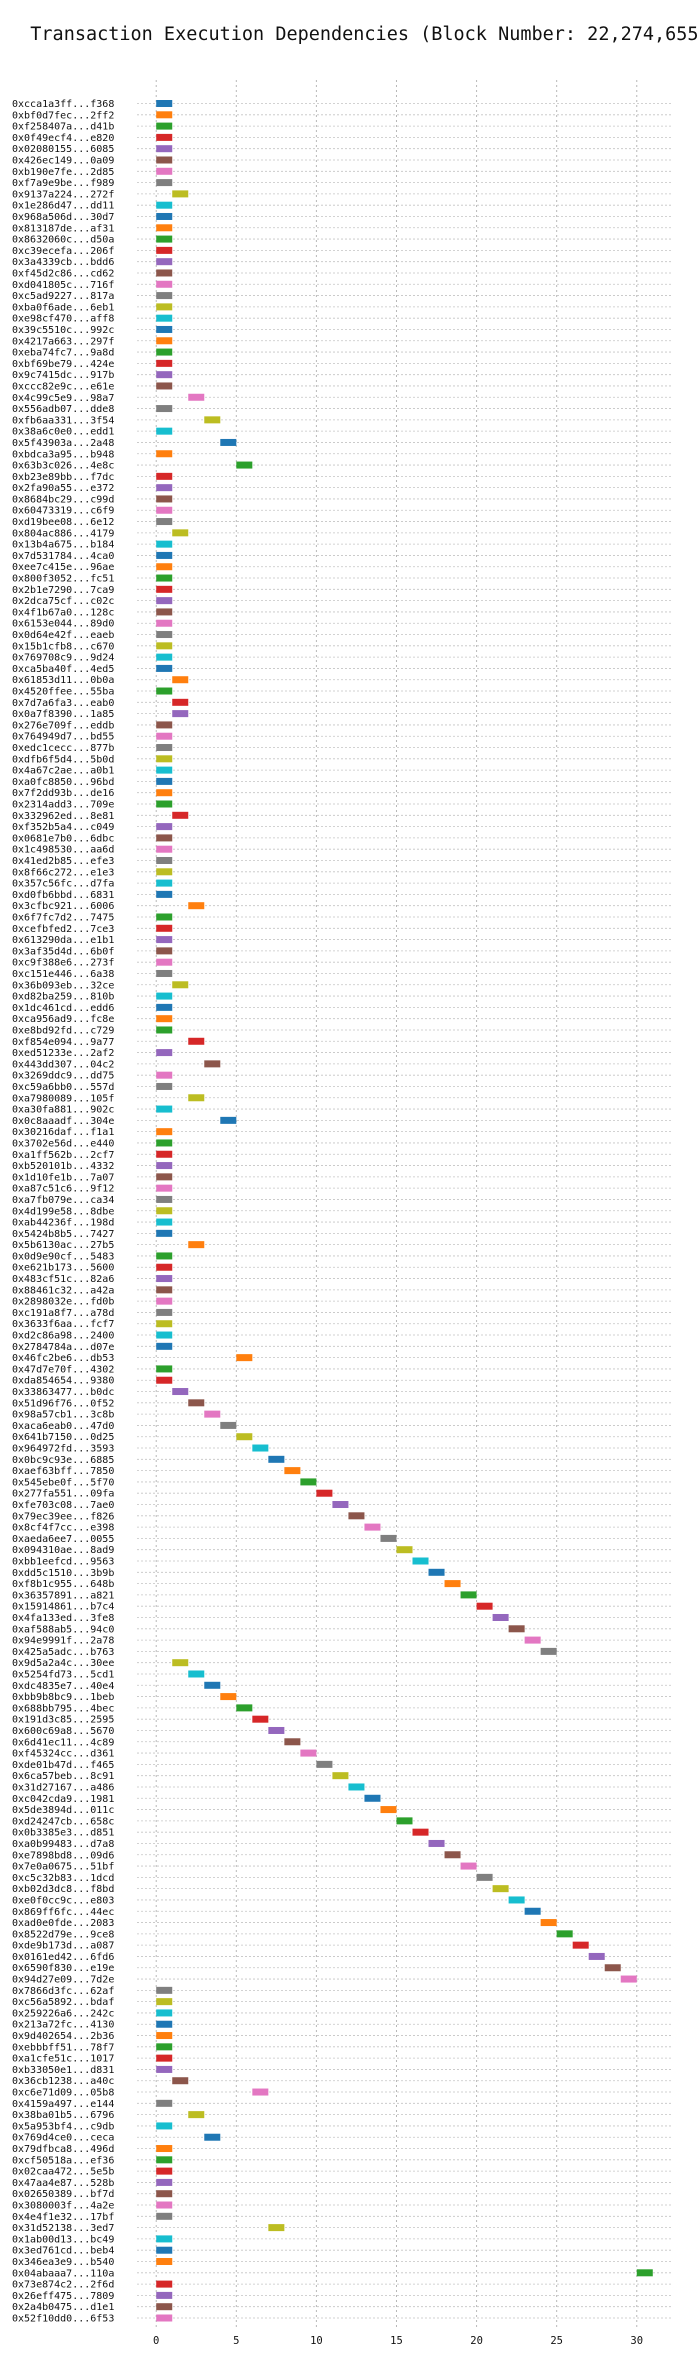  What do you see at coordinates (63, 466) in the screenshot?
I see `y-tick-label: 0x63b3c026...4e8c` at bounding box center [63, 466].